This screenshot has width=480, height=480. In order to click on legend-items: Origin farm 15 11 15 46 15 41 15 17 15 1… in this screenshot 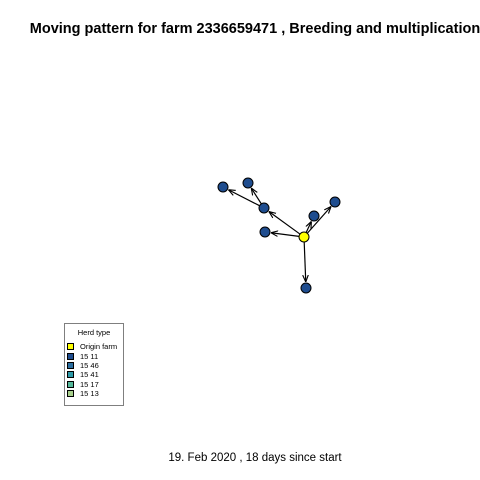, I will do `click(92, 370)`.